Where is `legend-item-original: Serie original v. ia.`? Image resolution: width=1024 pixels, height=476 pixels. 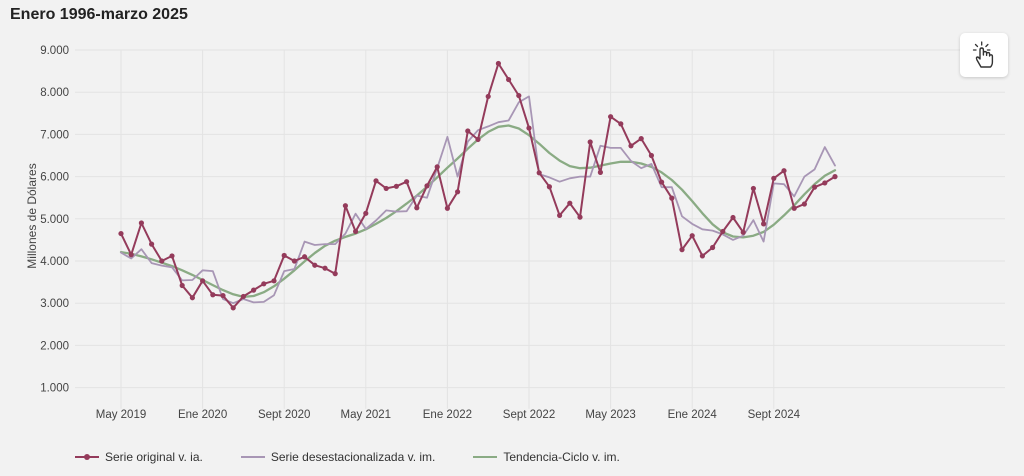 legend-item-original: Serie original v. ia. is located at coordinates (139, 457).